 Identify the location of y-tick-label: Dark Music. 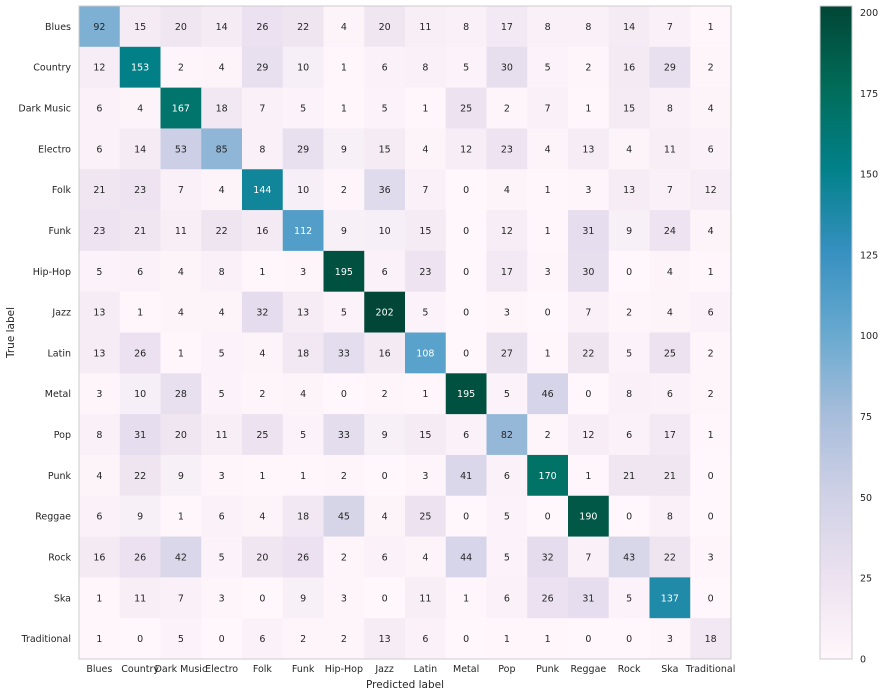
(44, 109).